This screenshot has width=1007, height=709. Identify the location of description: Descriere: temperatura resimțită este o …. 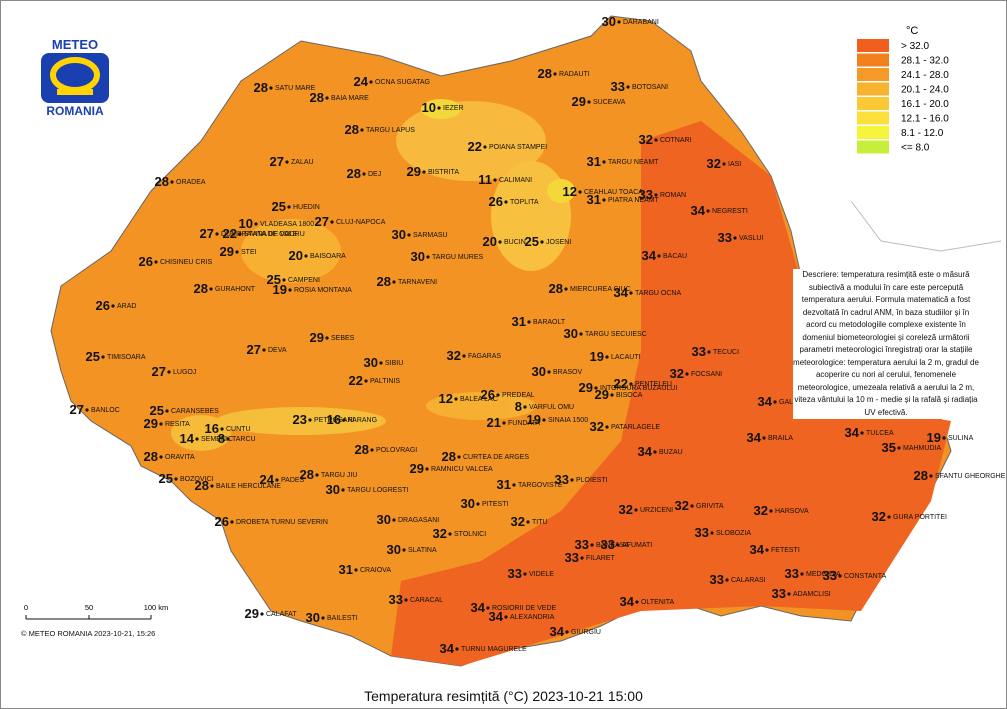
(886, 344).